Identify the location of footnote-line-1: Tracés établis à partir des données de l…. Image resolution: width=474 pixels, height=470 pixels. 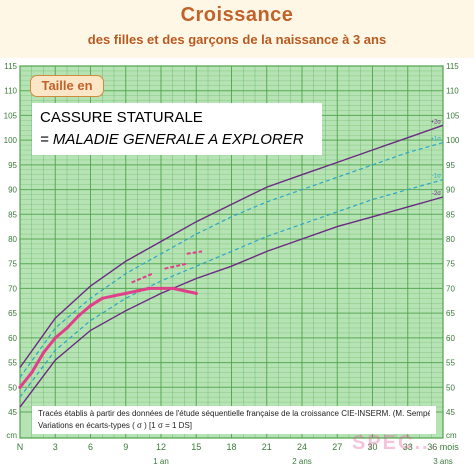
(234, 413).